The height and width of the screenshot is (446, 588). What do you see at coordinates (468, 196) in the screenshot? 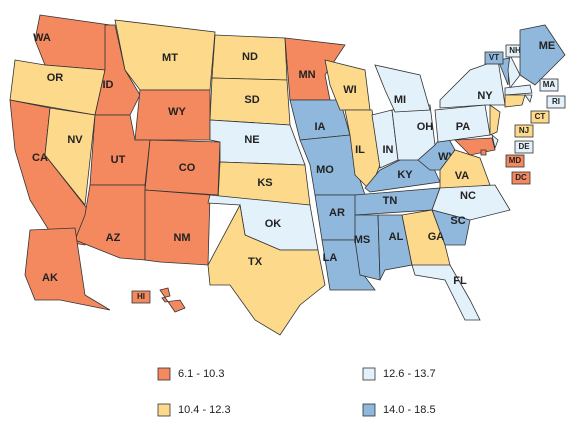
I see `state-label: NC` at bounding box center [468, 196].